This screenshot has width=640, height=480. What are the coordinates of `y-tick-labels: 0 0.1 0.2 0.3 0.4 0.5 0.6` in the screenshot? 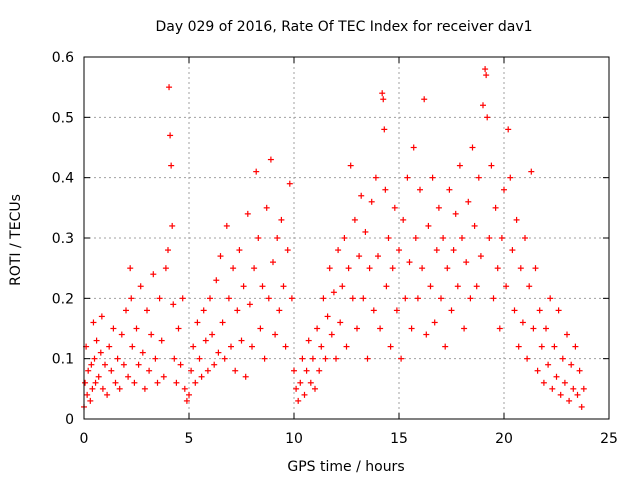 It's located at (63, 239).